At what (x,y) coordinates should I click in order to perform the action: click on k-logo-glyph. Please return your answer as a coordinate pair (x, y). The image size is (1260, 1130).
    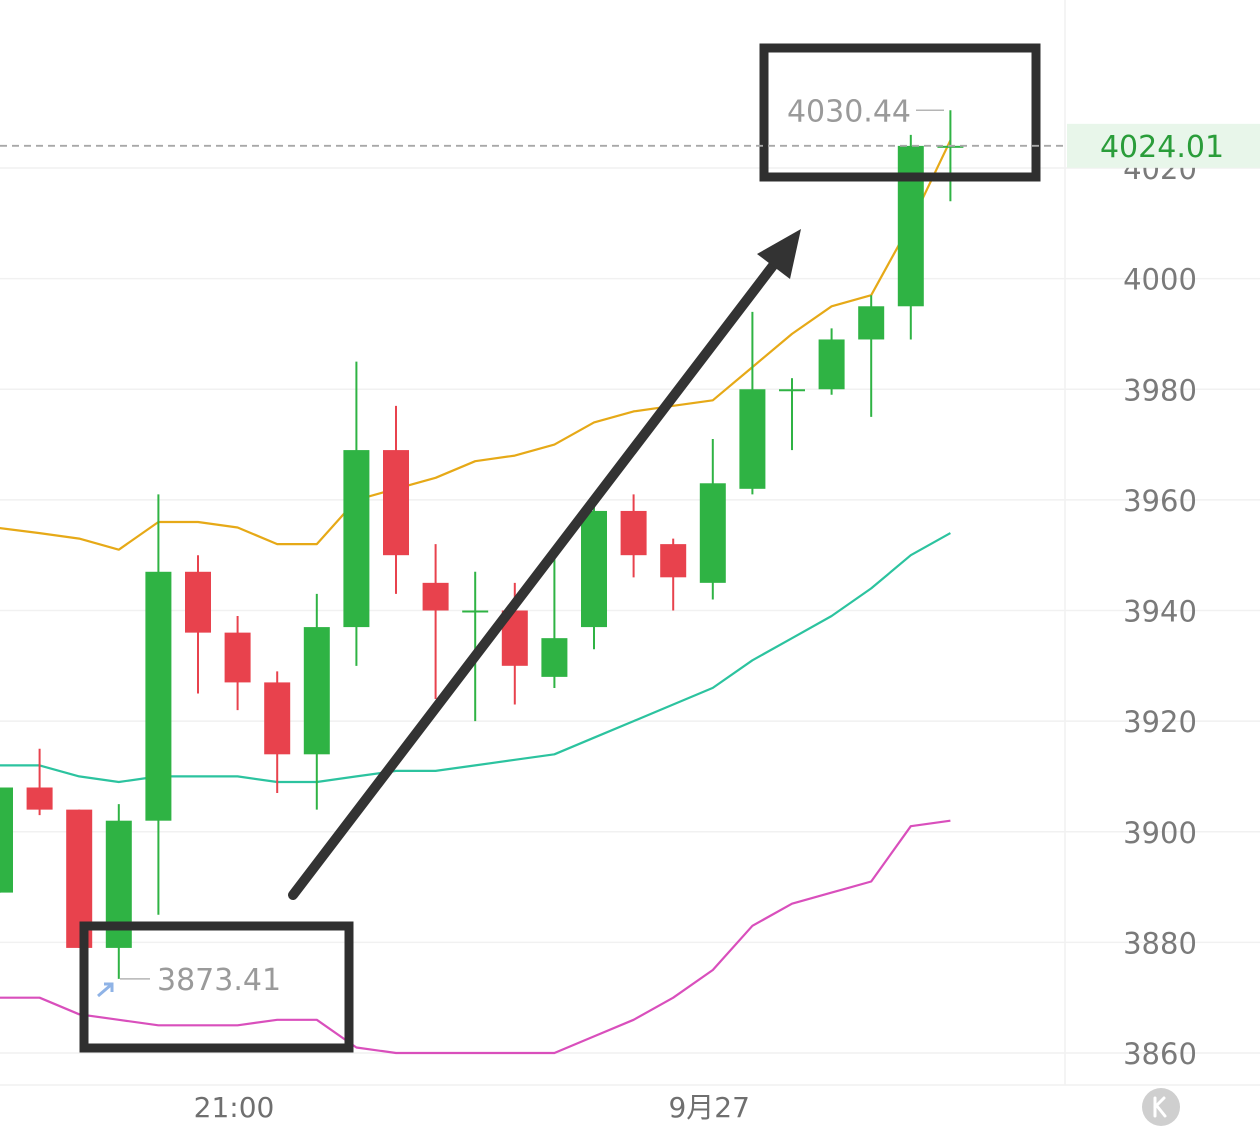
    Looking at the image, I should click on (1160, 1107).